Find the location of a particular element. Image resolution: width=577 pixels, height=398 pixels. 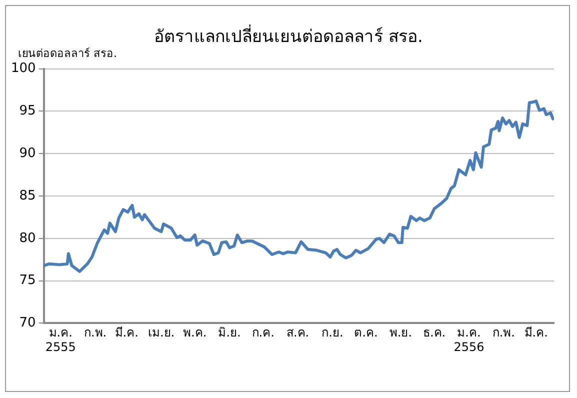

x-tick-label: ก.ค. is located at coordinates (263, 333).